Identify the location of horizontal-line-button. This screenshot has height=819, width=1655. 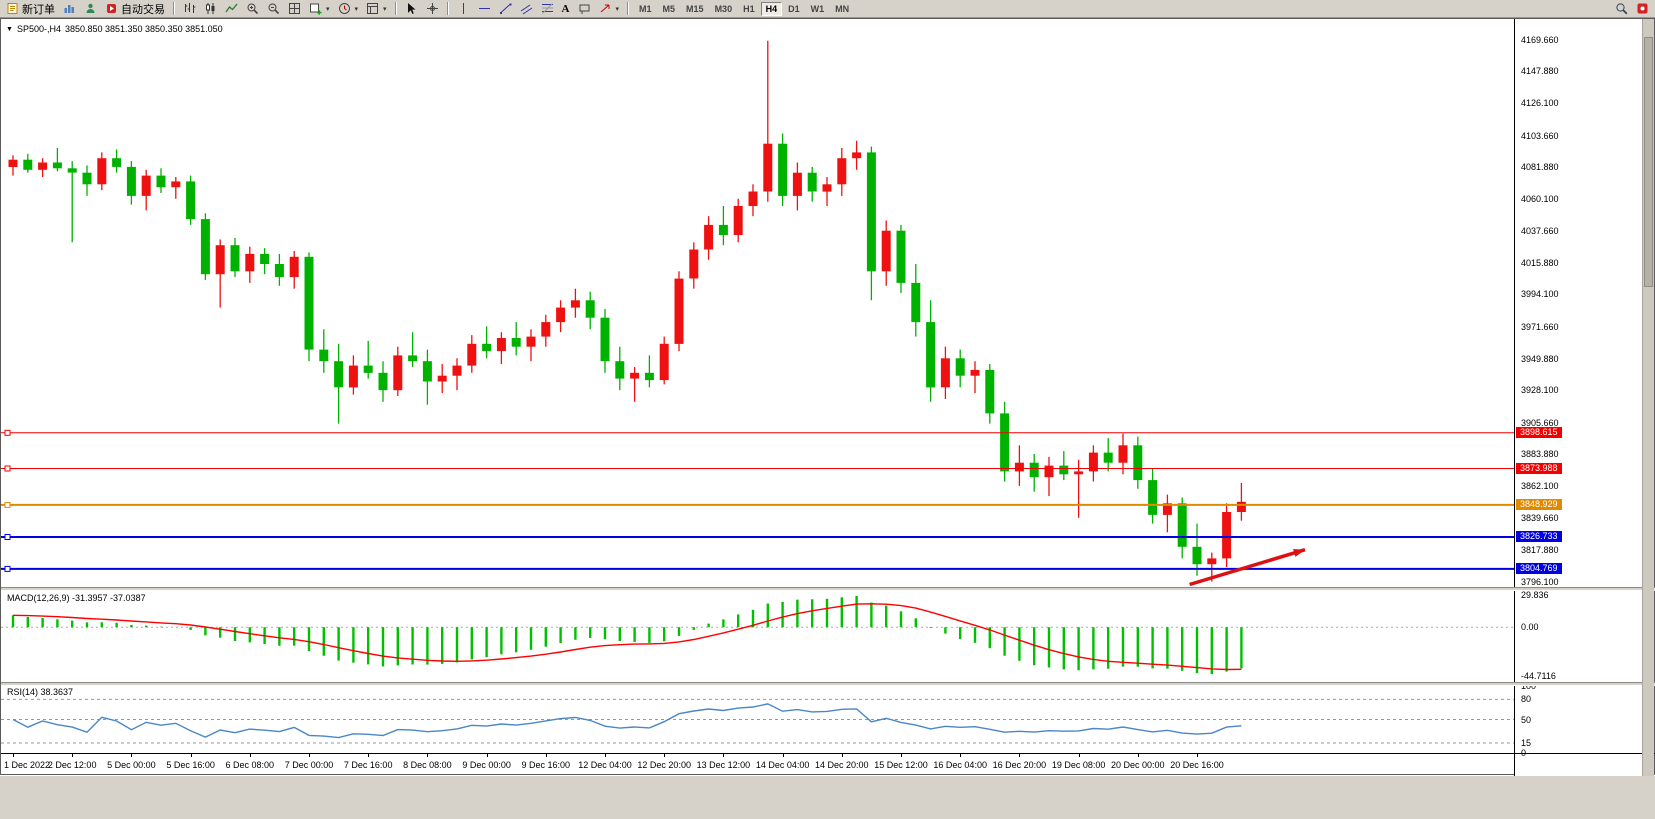
(484, 9).